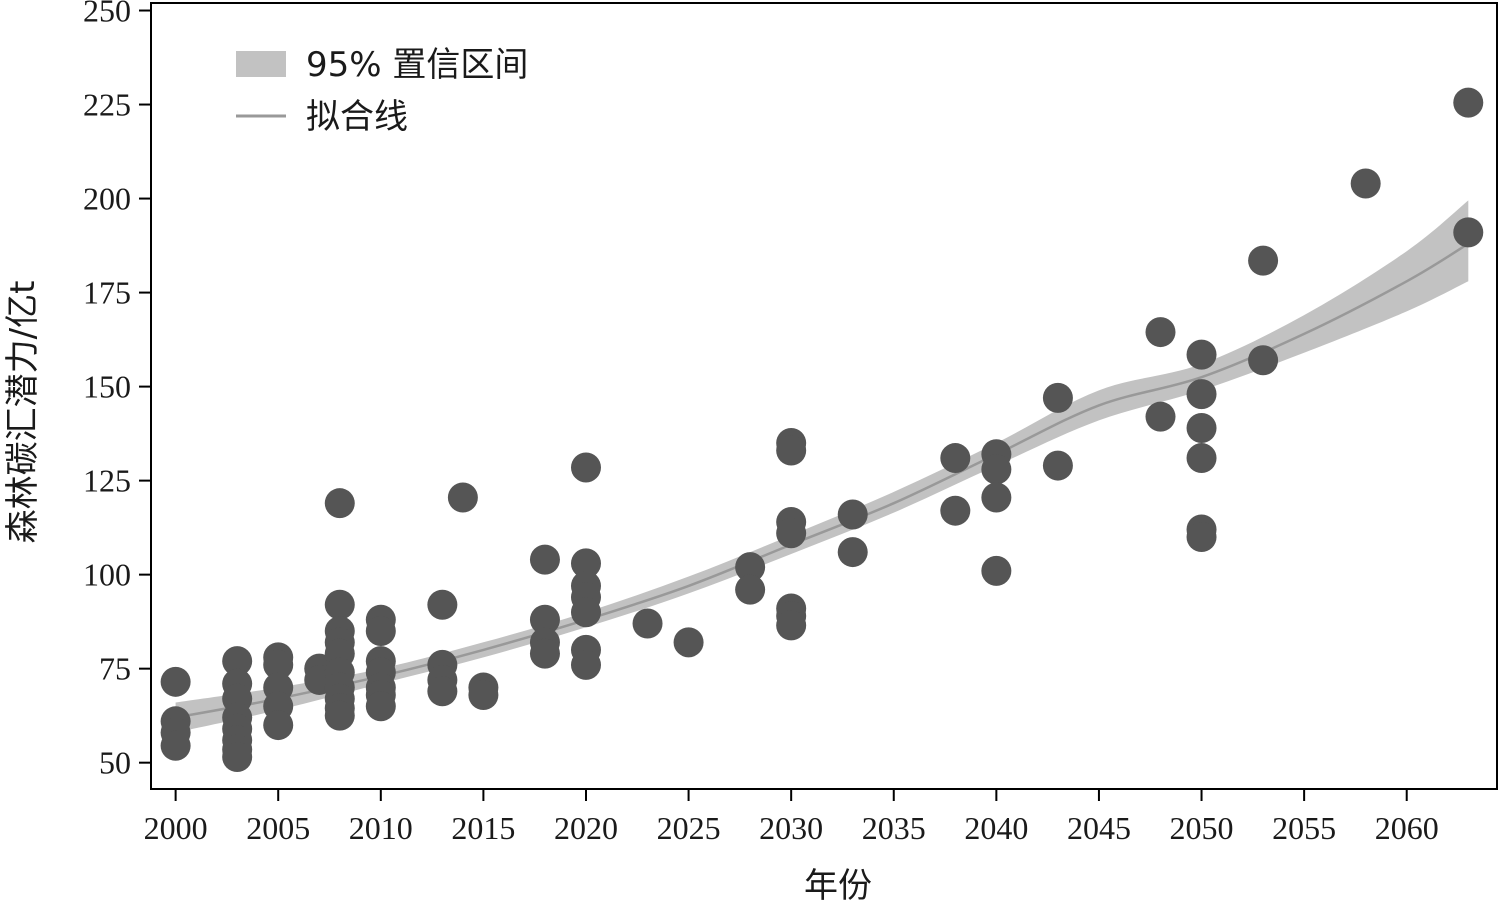 The width and height of the screenshot is (1500, 906). Describe the element at coordinates (894, 828) in the screenshot. I see `x-tick-label: 2035` at that location.